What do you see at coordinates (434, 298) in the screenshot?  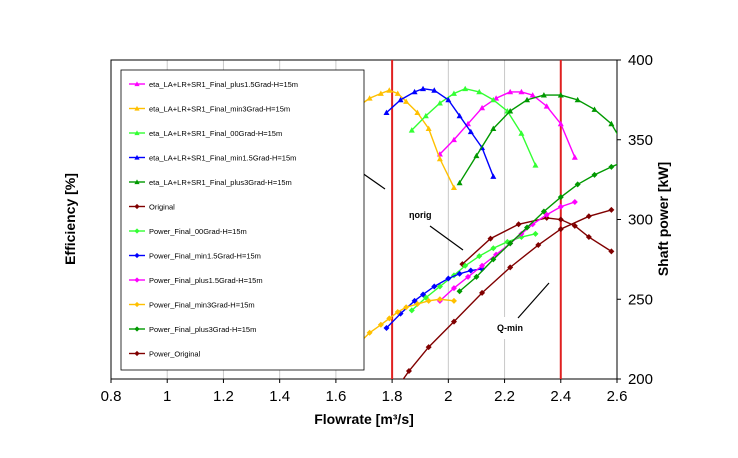 I see `series-Power_Final_min1.5Grad-H=15m` at bounding box center [434, 298].